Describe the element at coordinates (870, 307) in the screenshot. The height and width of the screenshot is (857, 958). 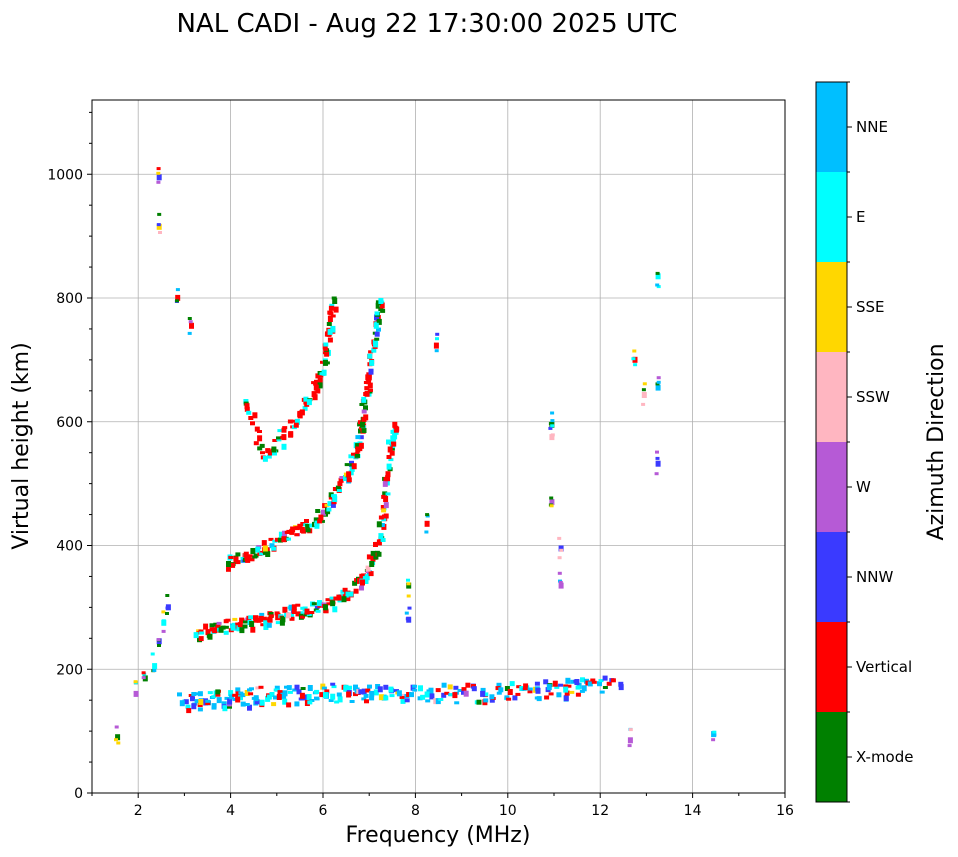
I see `colorbar-label-sse: SSE` at that location.